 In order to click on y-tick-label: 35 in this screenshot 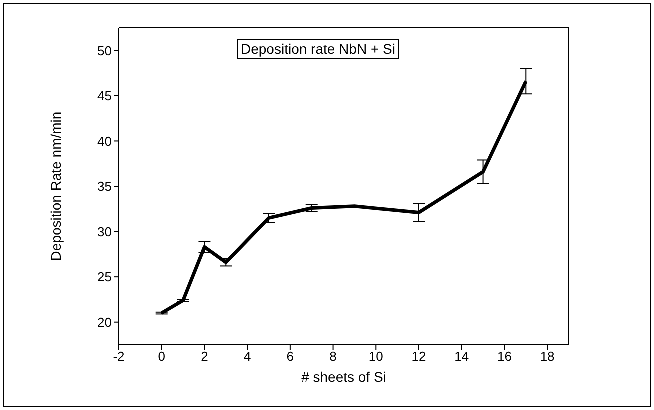, I will do `click(105, 186)`.